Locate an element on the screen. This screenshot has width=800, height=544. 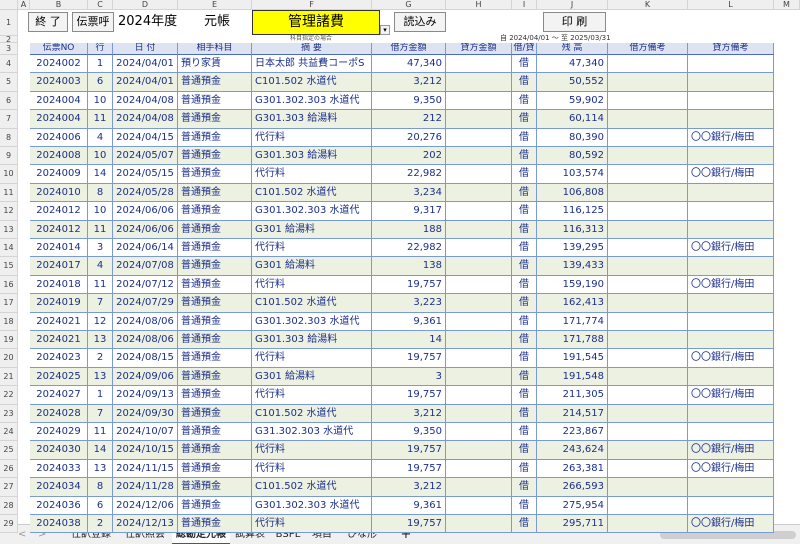
table-cell: 188 is located at coordinates (409, 229).